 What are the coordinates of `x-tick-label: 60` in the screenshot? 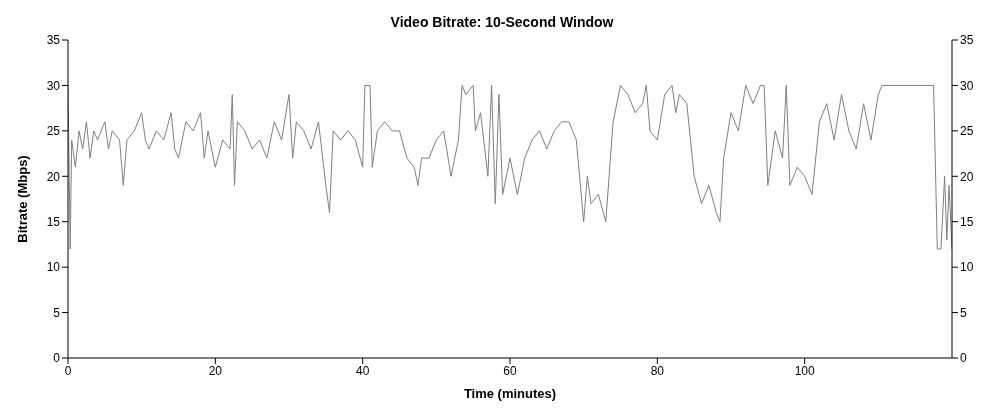 It's located at (510, 370).